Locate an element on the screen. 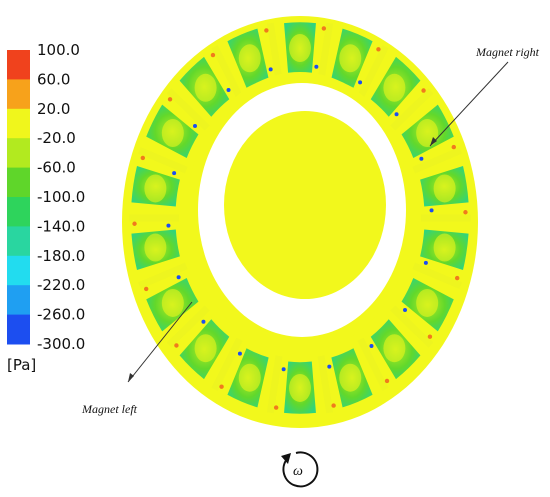  magnet-left-annotation: Magnet left is located at coordinates (137, 358).